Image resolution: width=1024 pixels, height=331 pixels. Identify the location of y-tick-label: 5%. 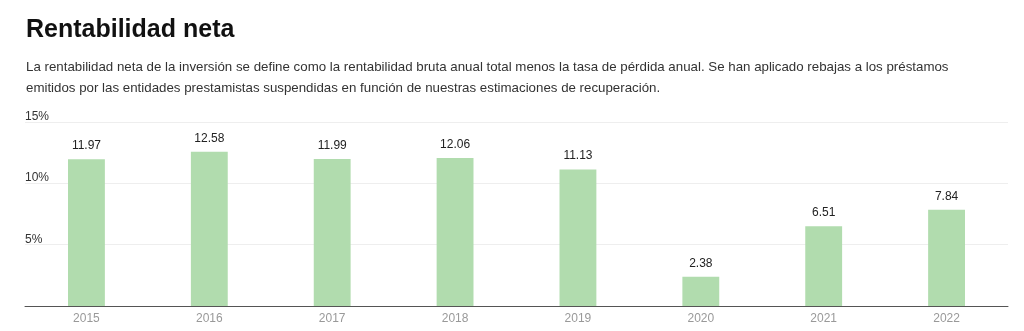
(34, 238).